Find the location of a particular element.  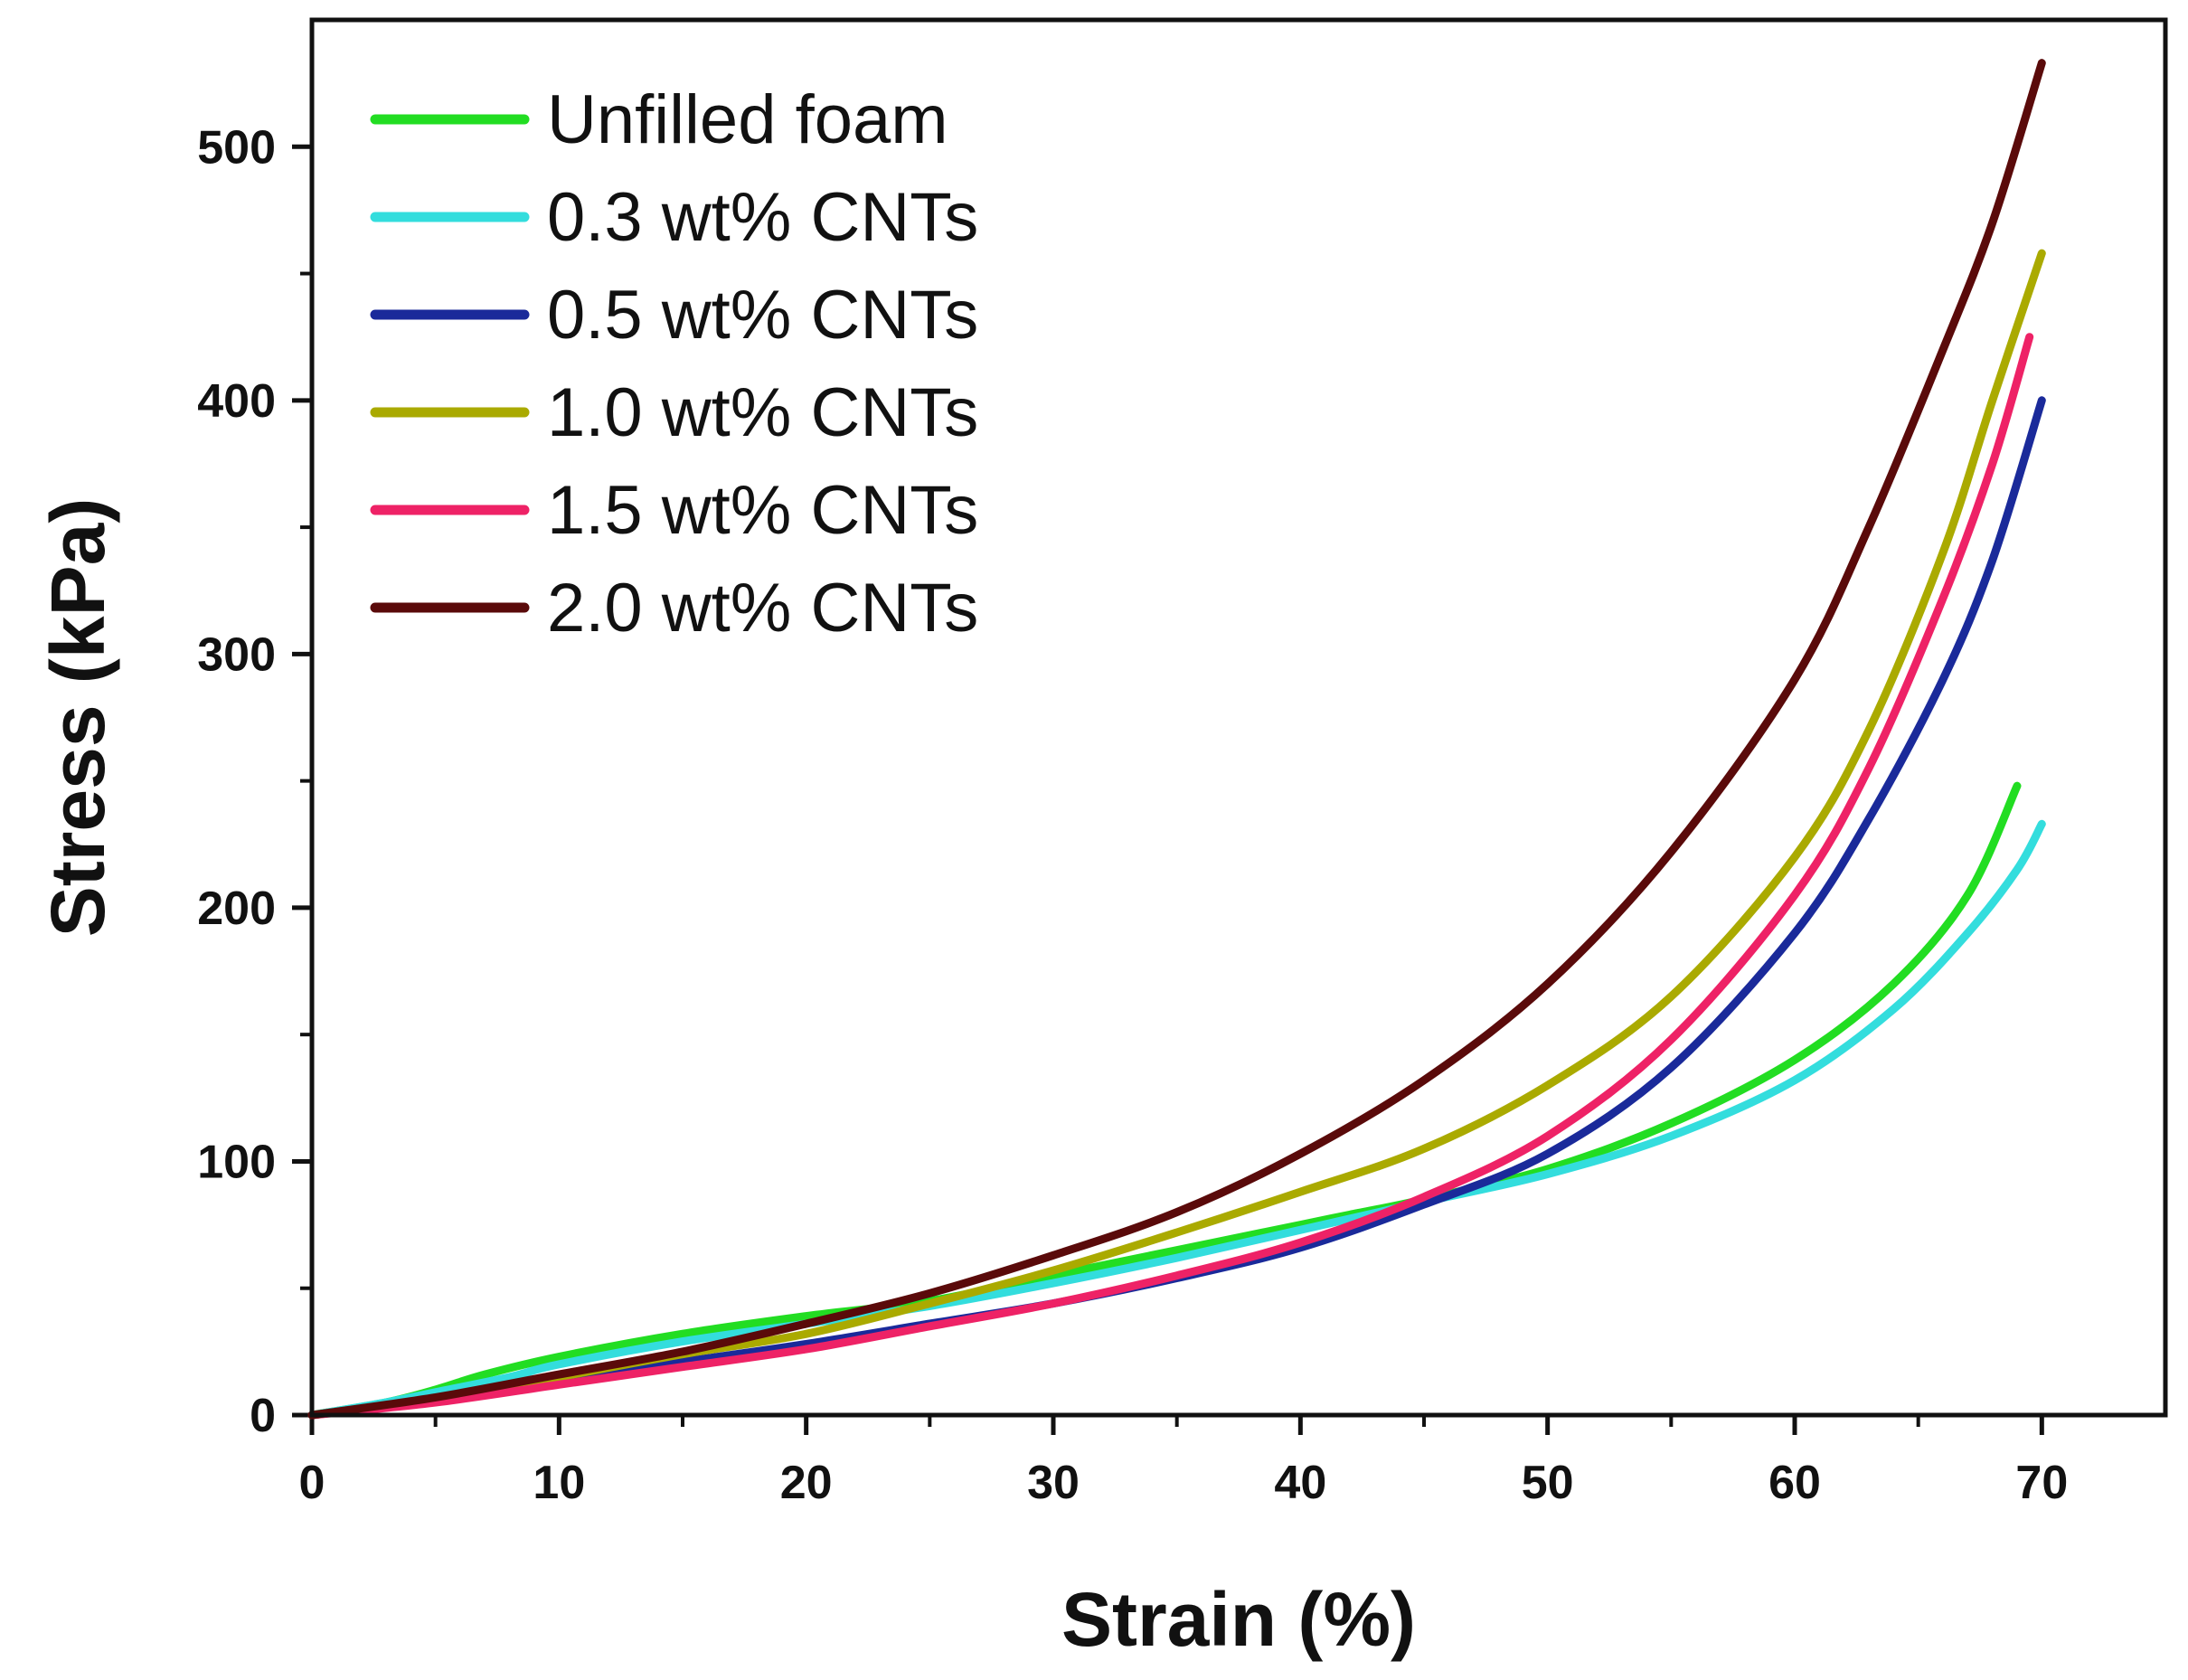

legend-label: 1.0 wt% CNTs is located at coordinates (762, 413).